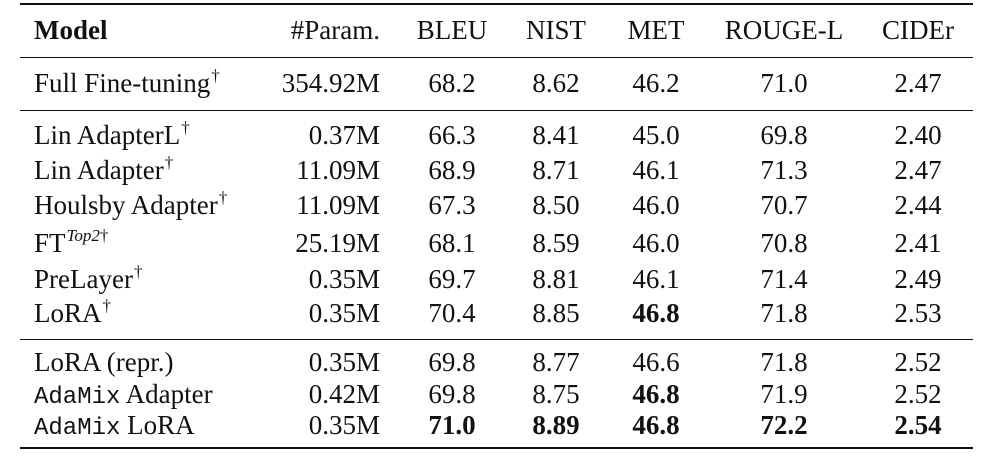  Describe the element at coordinates (918, 313) in the screenshot. I see `cider-value: 2.53` at that location.